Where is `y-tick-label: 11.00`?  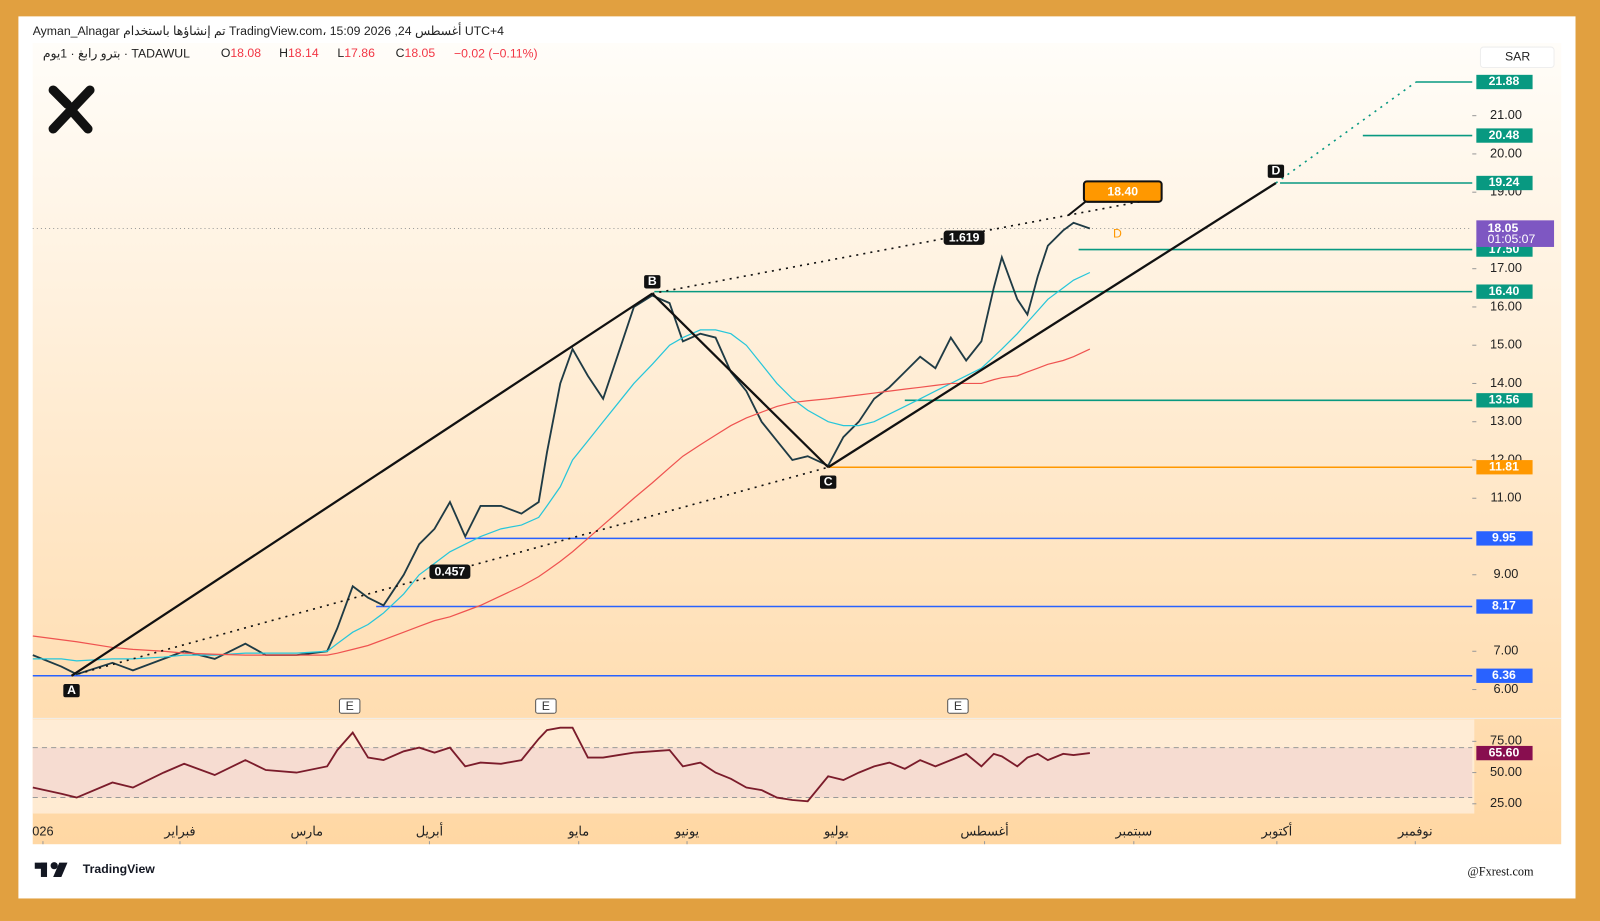
y-tick-label: 11.00 is located at coordinates (1506, 497).